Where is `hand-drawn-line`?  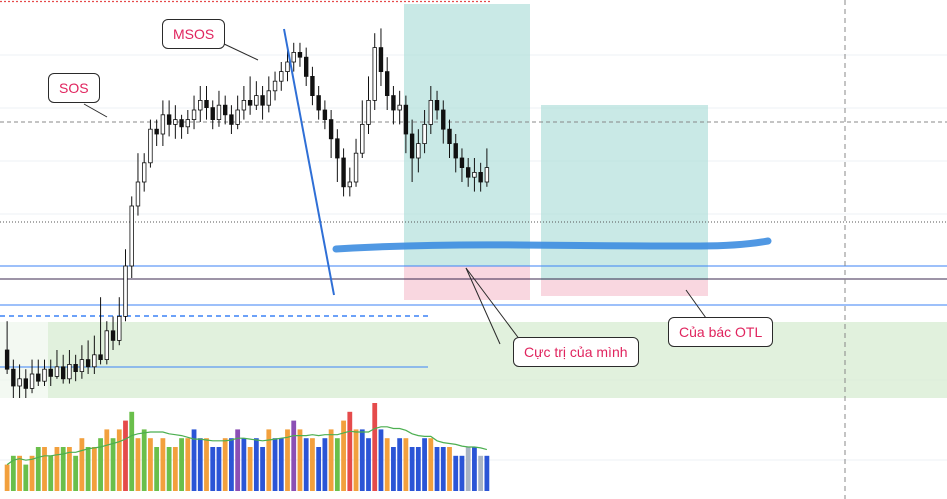
hand-drawn-line is located at coordinates (552, 245).